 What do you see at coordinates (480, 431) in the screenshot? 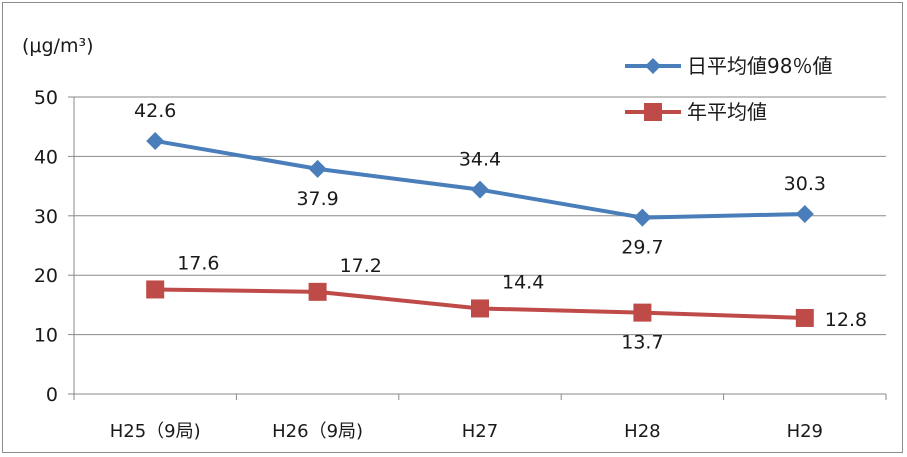
I see `x-category-label: H27` at bounding box center [480, 431].